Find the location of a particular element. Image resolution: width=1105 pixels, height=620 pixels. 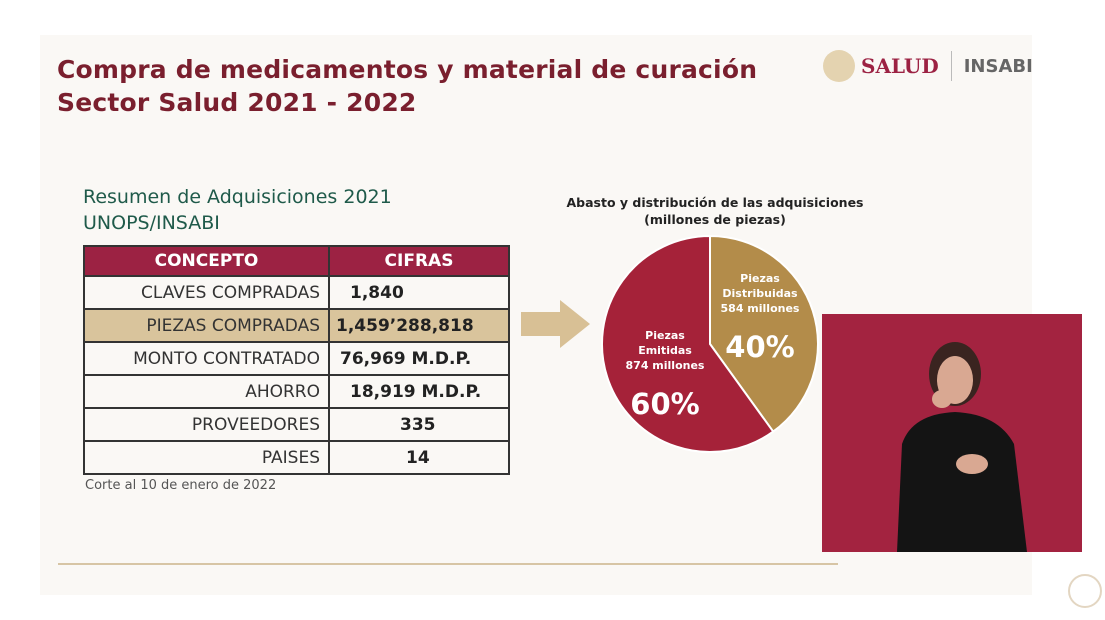

arrow-right-icon is located at coordinates (555, 324).